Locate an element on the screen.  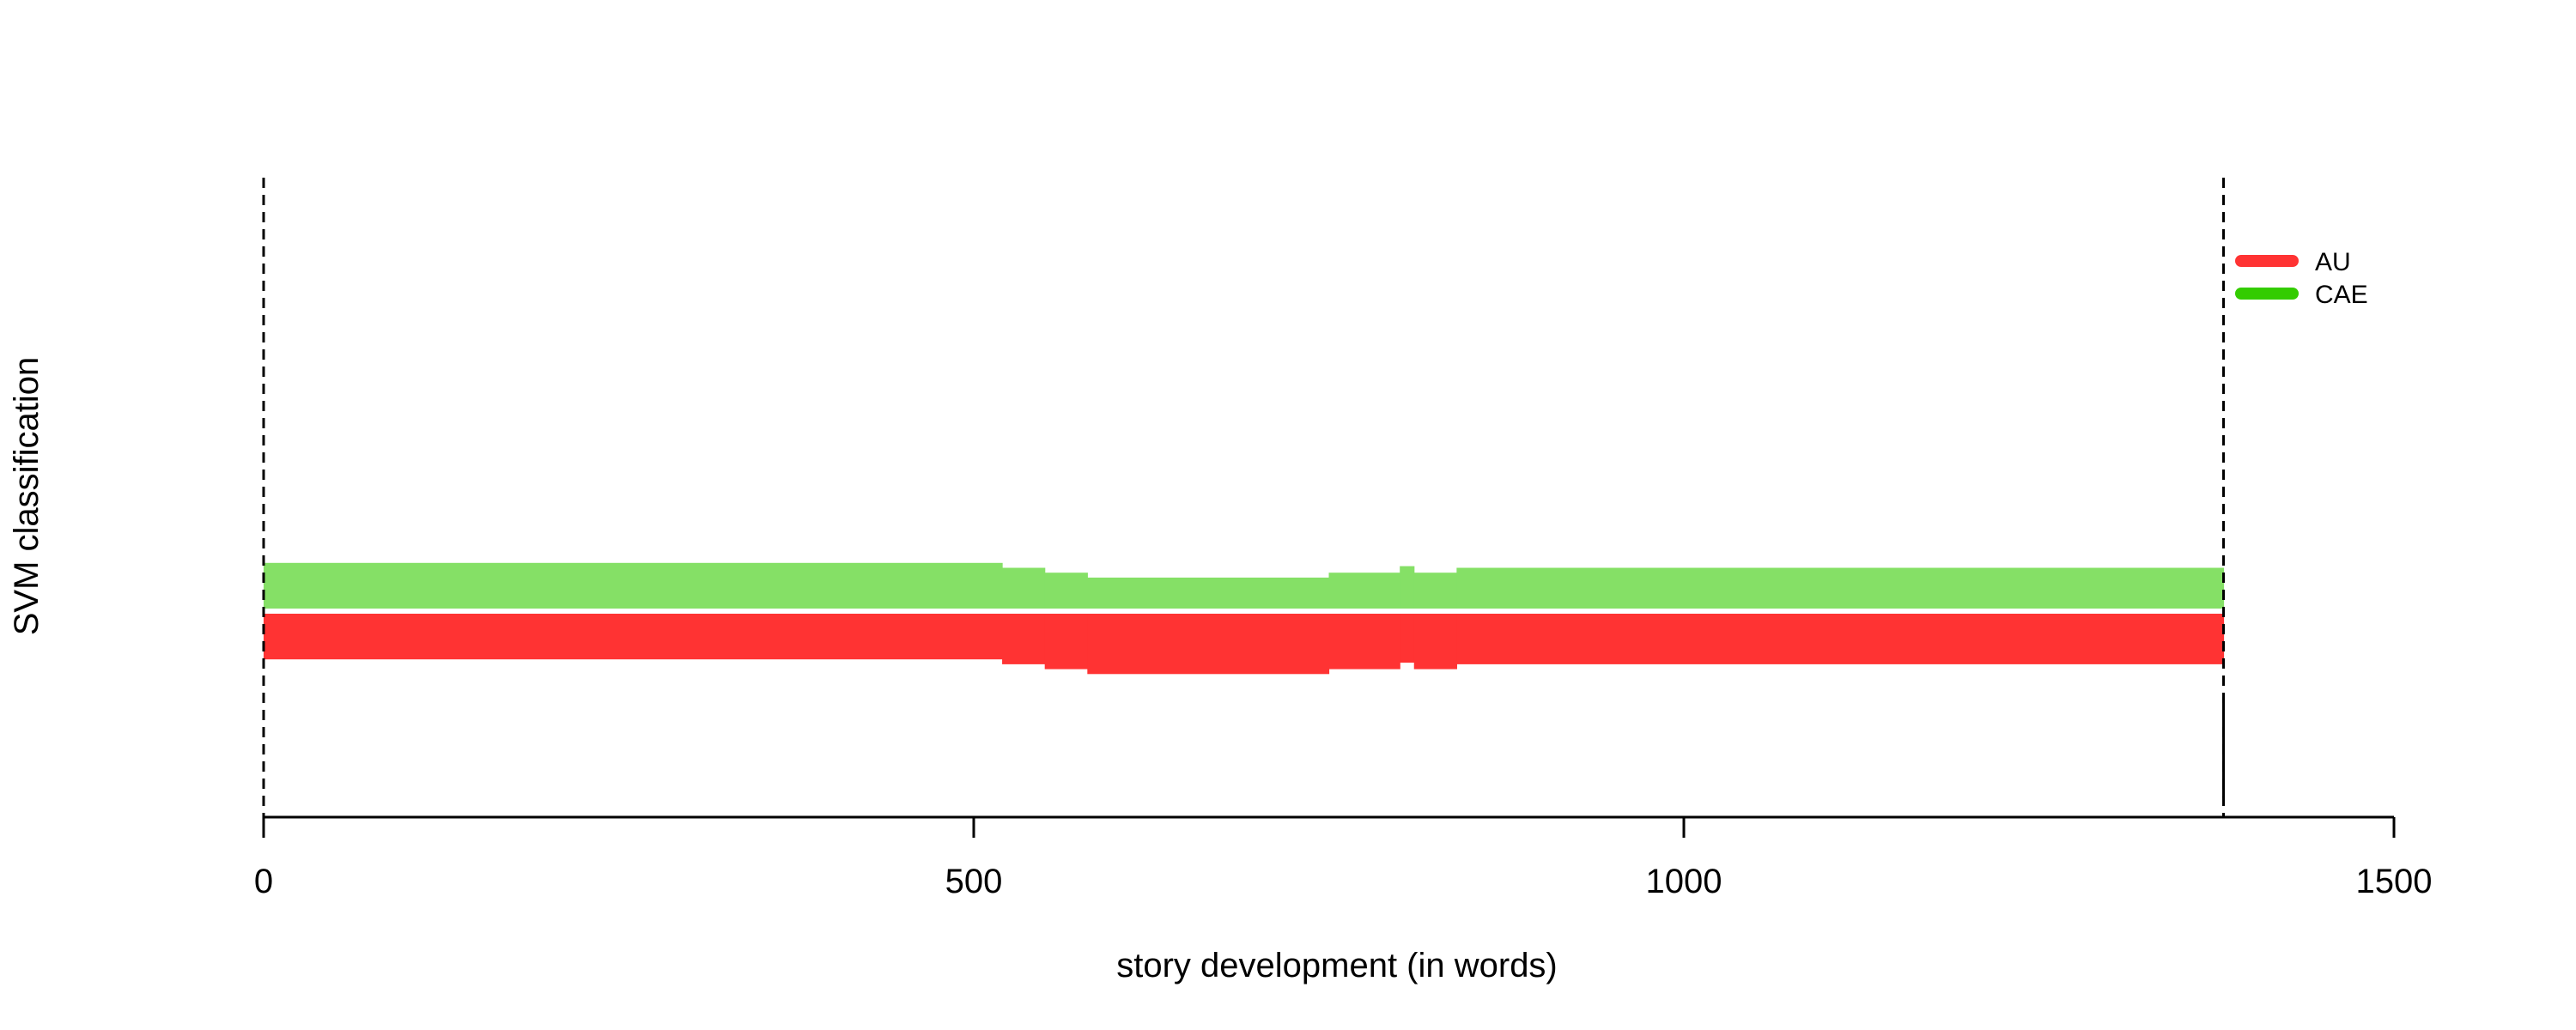
x-tick-label-0: 0 is located at coordinates (263, 881).